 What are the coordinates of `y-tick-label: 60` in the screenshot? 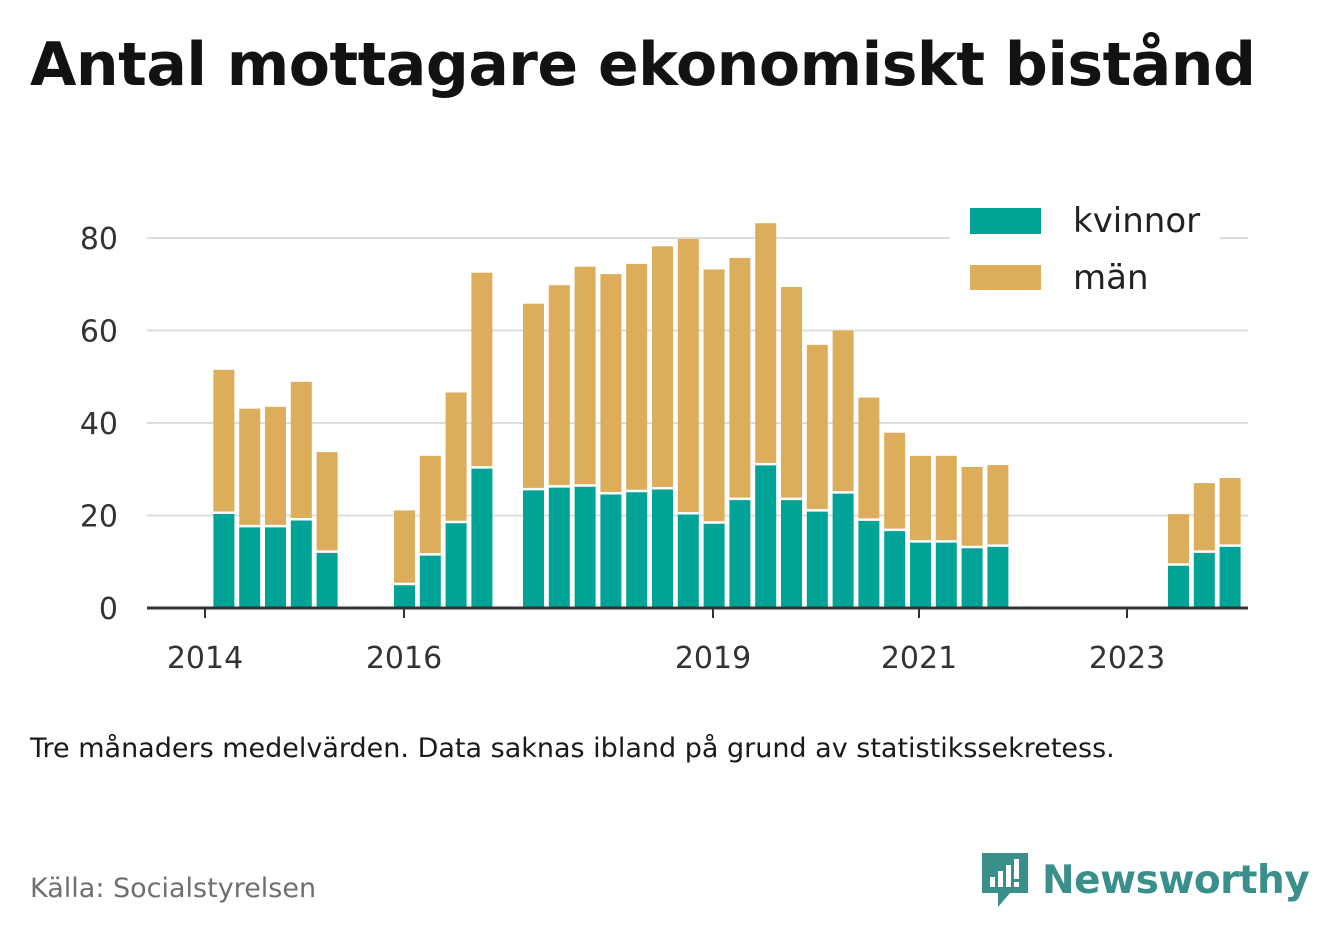 It's located at (99, 332).